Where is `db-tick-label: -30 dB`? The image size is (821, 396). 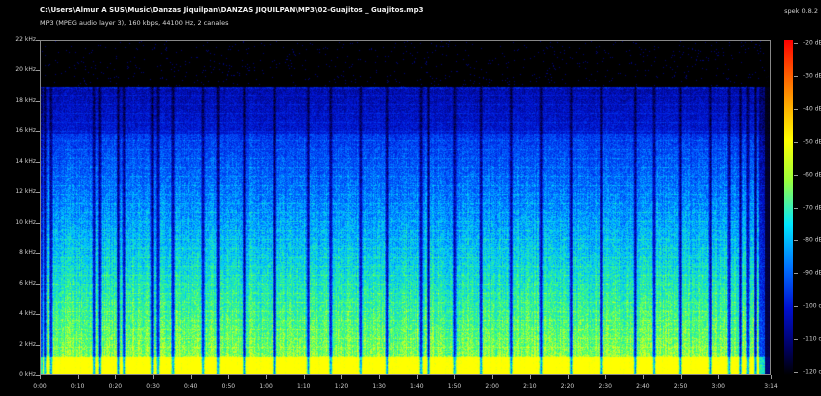
db-tick-label: -30 dB is located at coordinates (812, 76).